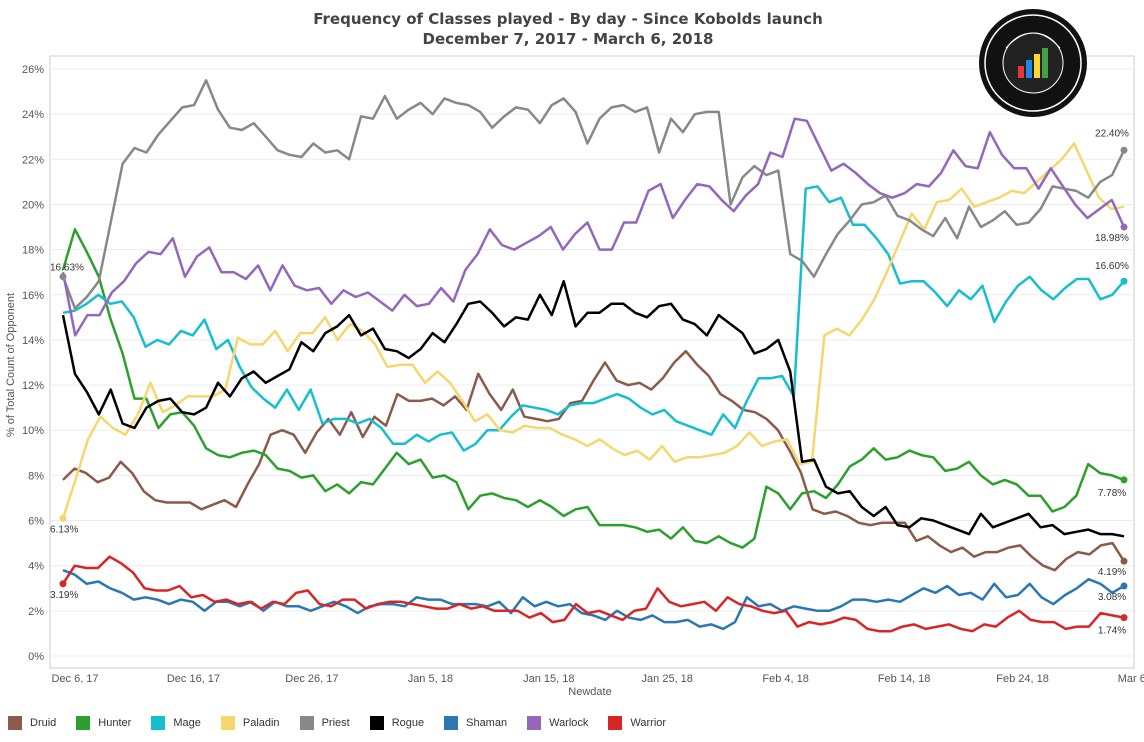 Image resolution: width=1144 pixels, height=742 pixels. Describe the element at coordinates (33, 251) in the screenshot. I see `y-tick-label: 18%` at that location.